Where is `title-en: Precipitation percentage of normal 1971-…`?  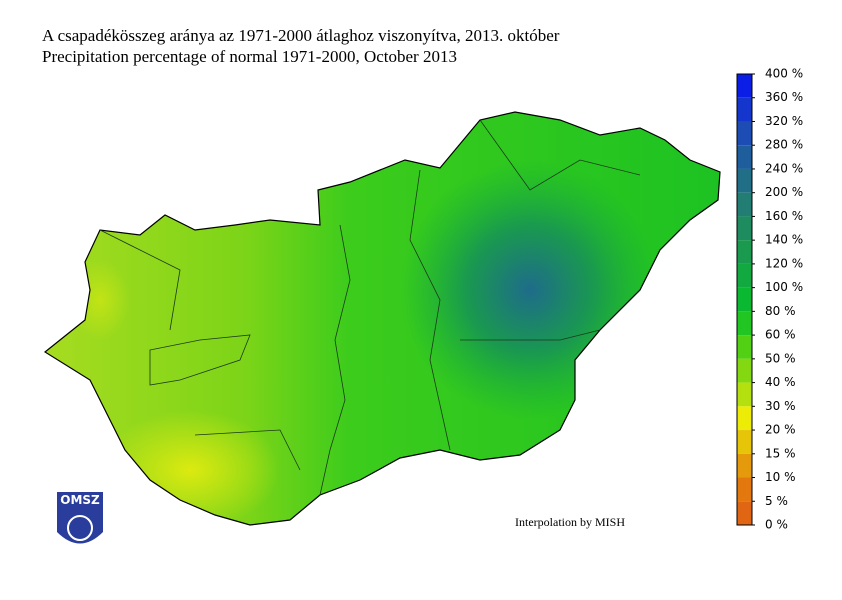
title-en: Precipitation percentage of normal 1971-… is located at coordinates (249, 56).